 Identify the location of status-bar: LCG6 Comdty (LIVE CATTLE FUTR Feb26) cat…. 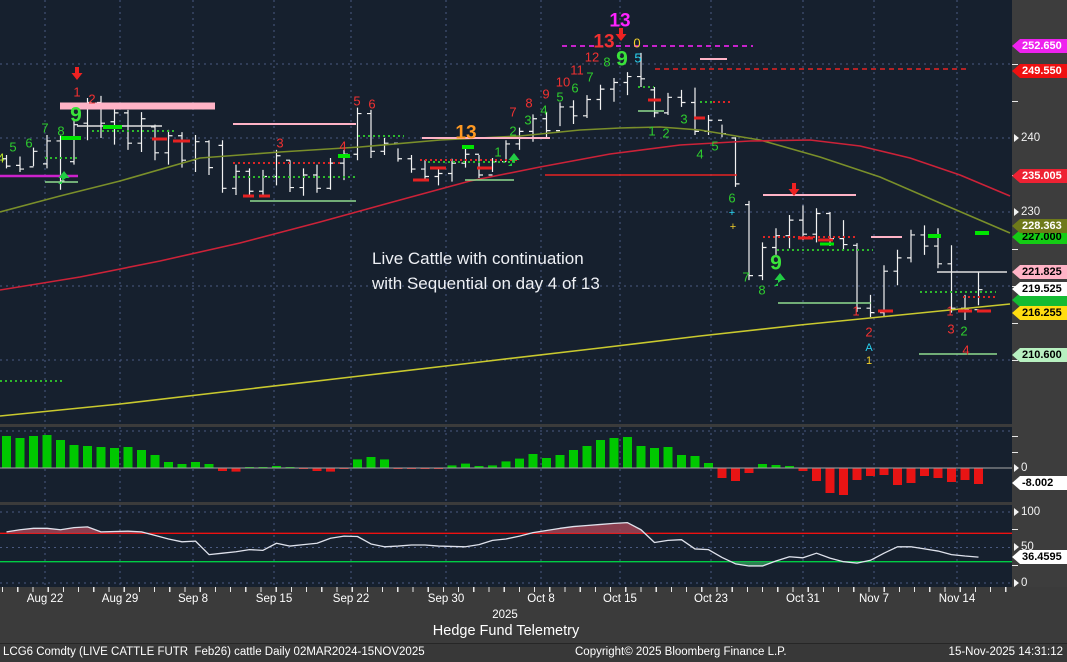
(533, 652).